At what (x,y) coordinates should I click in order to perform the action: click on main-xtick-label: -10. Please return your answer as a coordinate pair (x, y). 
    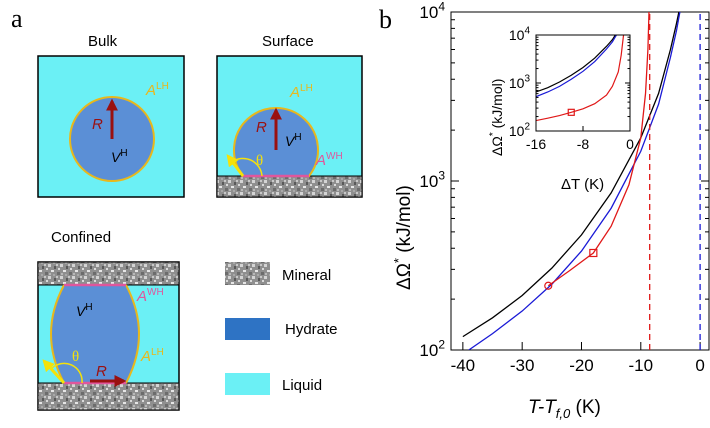
    Looking at the image, I should click on (641, 365).